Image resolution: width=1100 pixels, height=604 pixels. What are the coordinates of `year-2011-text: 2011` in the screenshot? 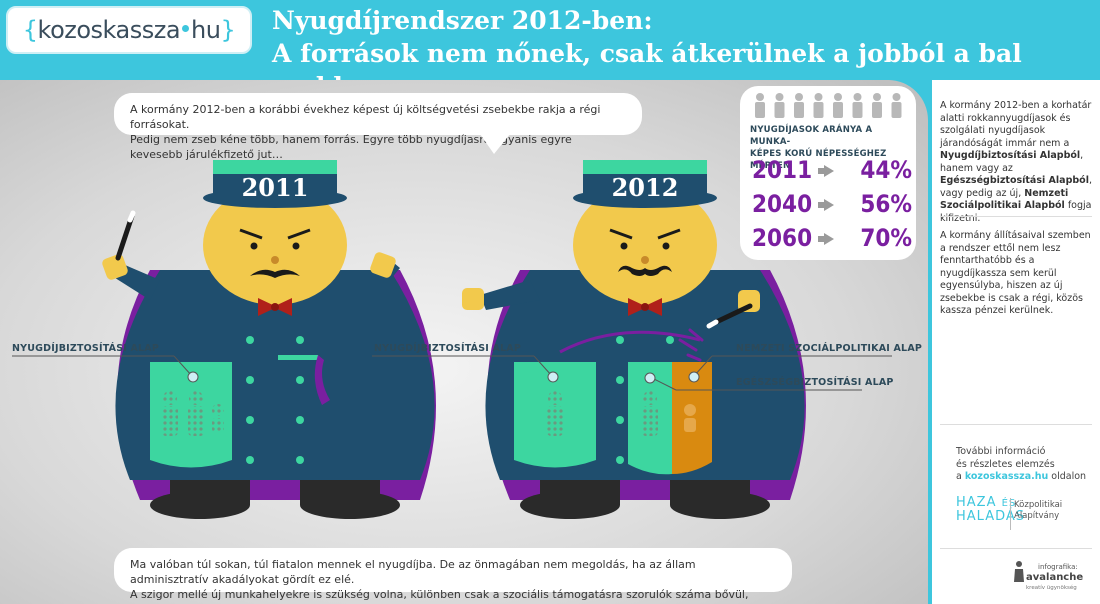 It's located at (275, 187).